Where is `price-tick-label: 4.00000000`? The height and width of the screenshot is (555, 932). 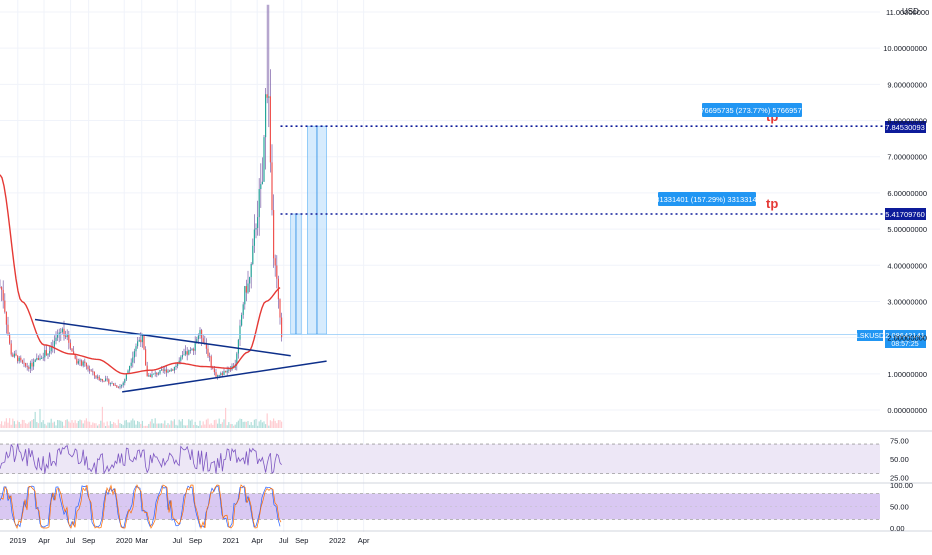 price-tick-label: 4.00000000 is located at coordinates (907, 265).